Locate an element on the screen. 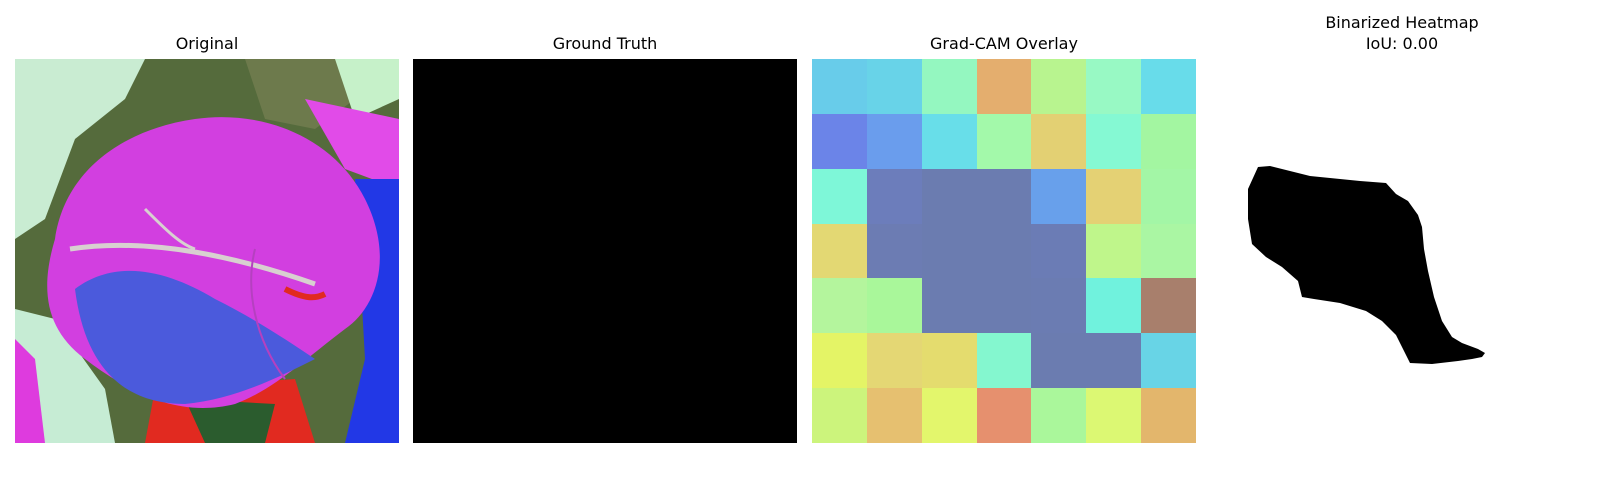 Image resolution: width=1600 pixels, height=500 pixels. ground-truth-title: Ground Truth is located at coordinates (605, 43).